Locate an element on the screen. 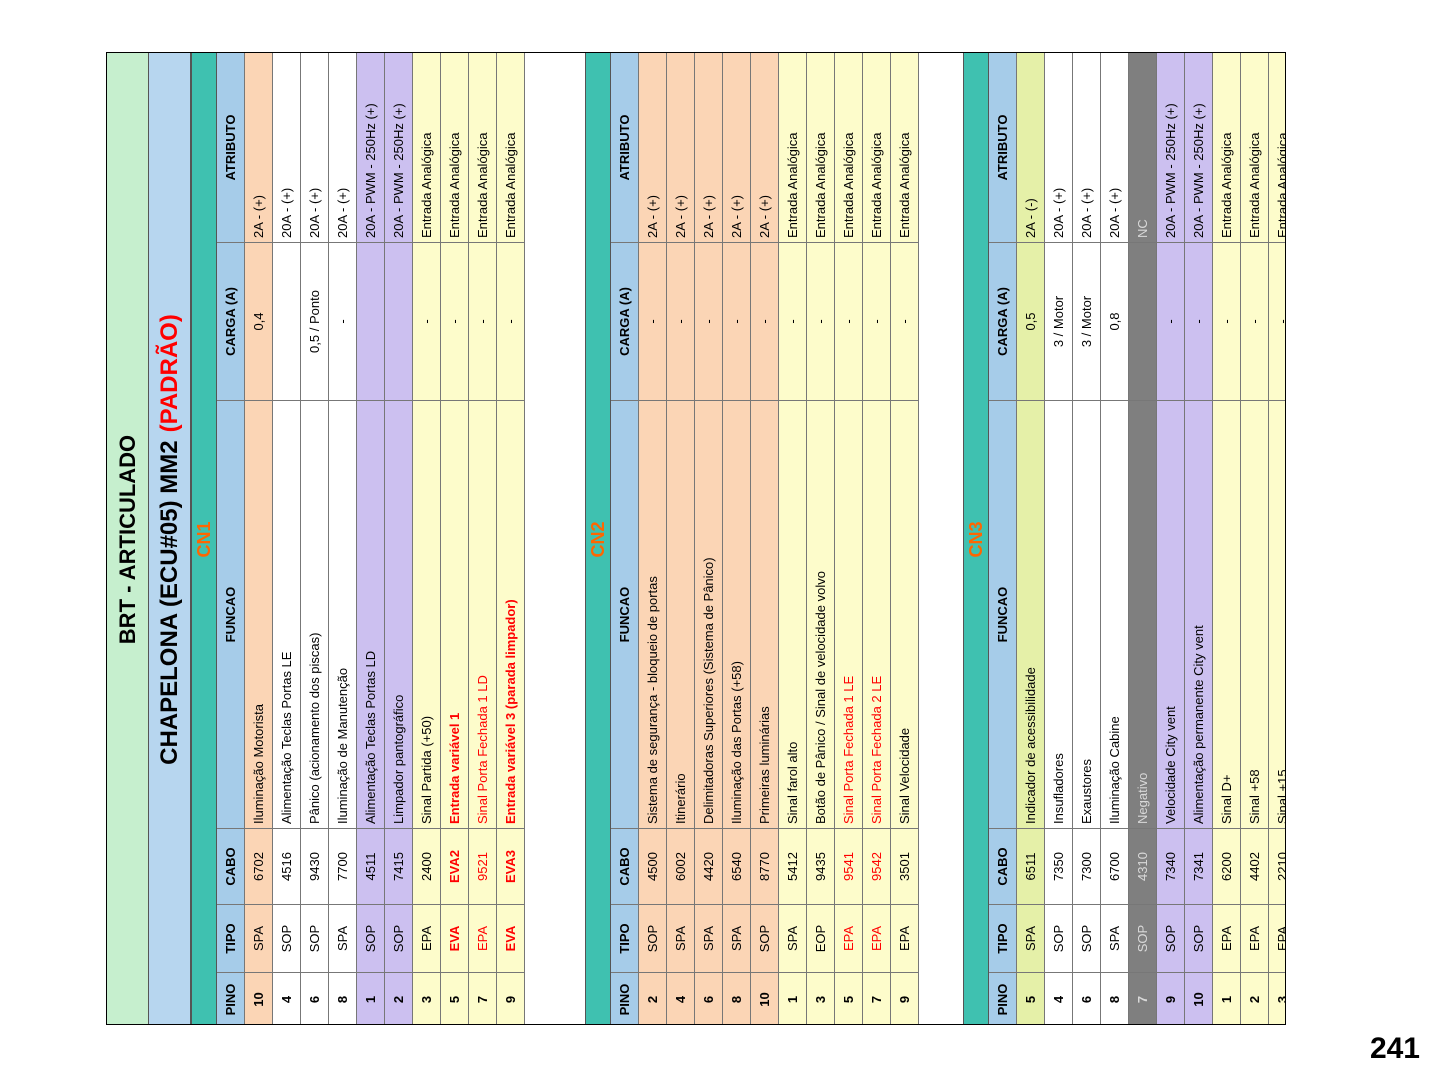  cell-cabo: 4516 is located at coordinates (286, 866).